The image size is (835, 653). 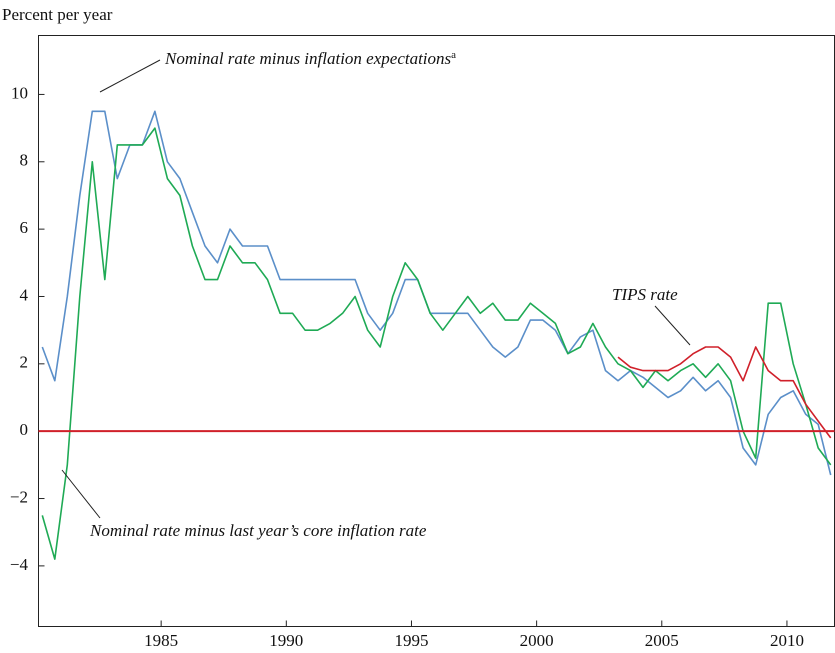 I want to click on x-tick-label: 2000, so click(x=537, y=640).